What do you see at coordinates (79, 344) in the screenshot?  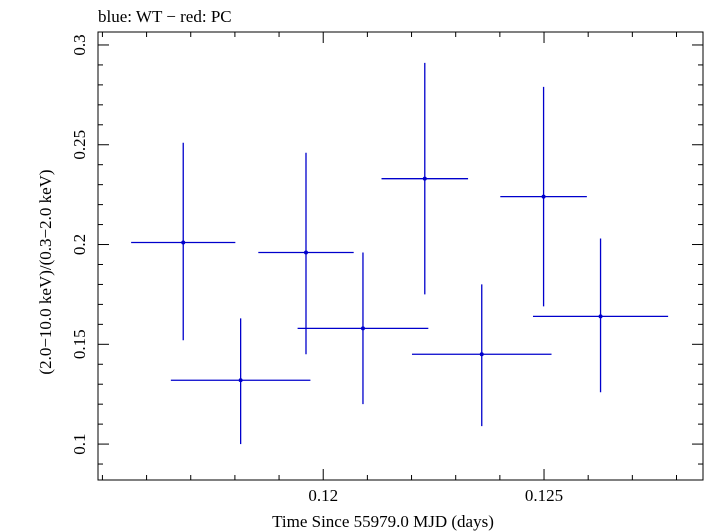 I see `y-tick-label: 0.15` at bounding box center [79, 344].